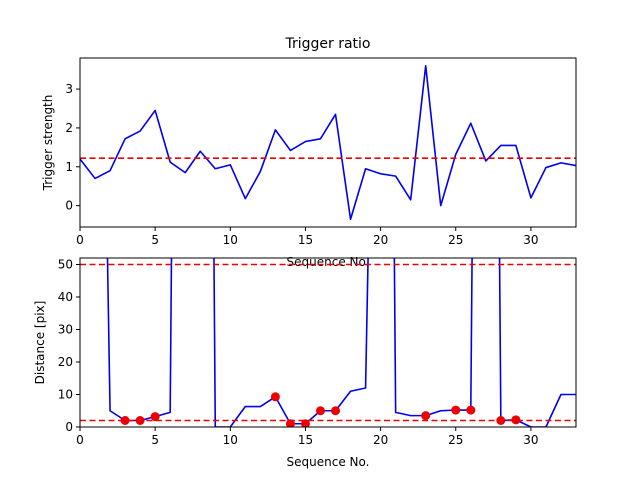 This screenshot has height=480, width=640. I want to click on chart-title: Trigger ratio, so click(327, 44).